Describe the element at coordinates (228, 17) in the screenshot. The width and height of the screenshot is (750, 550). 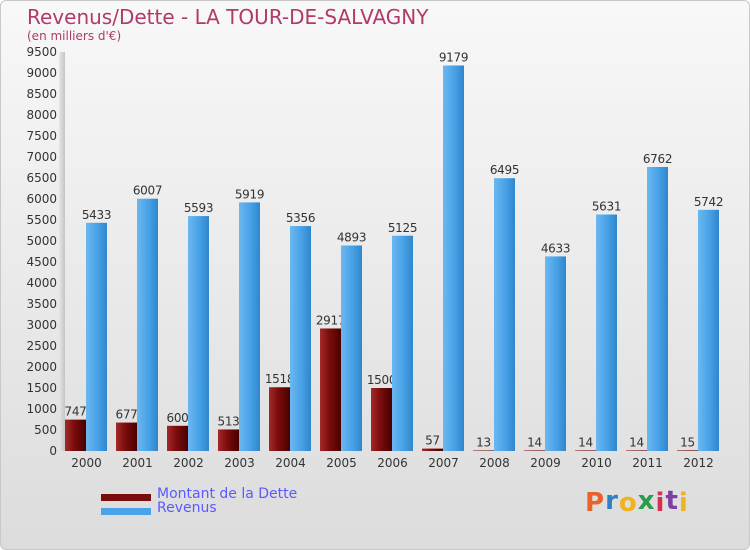
I see `chart-title: Revenus/Dette - LA TOUR-DE-SALVAGNY` at that location.